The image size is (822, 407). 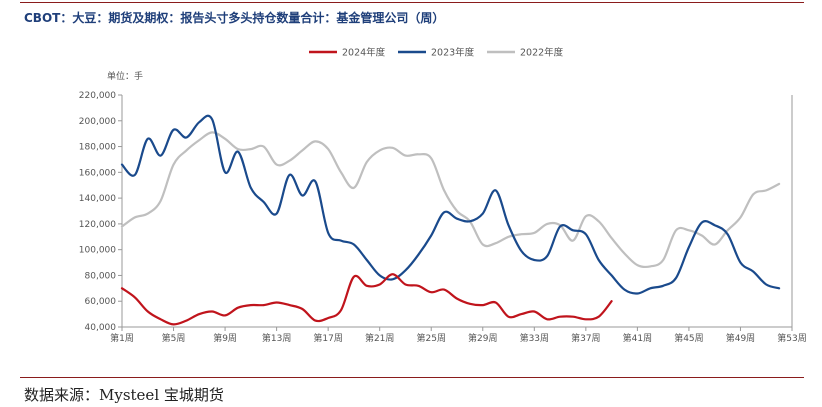 I want to click on y-tick-label: 140,000, so click(x=97, y=199).